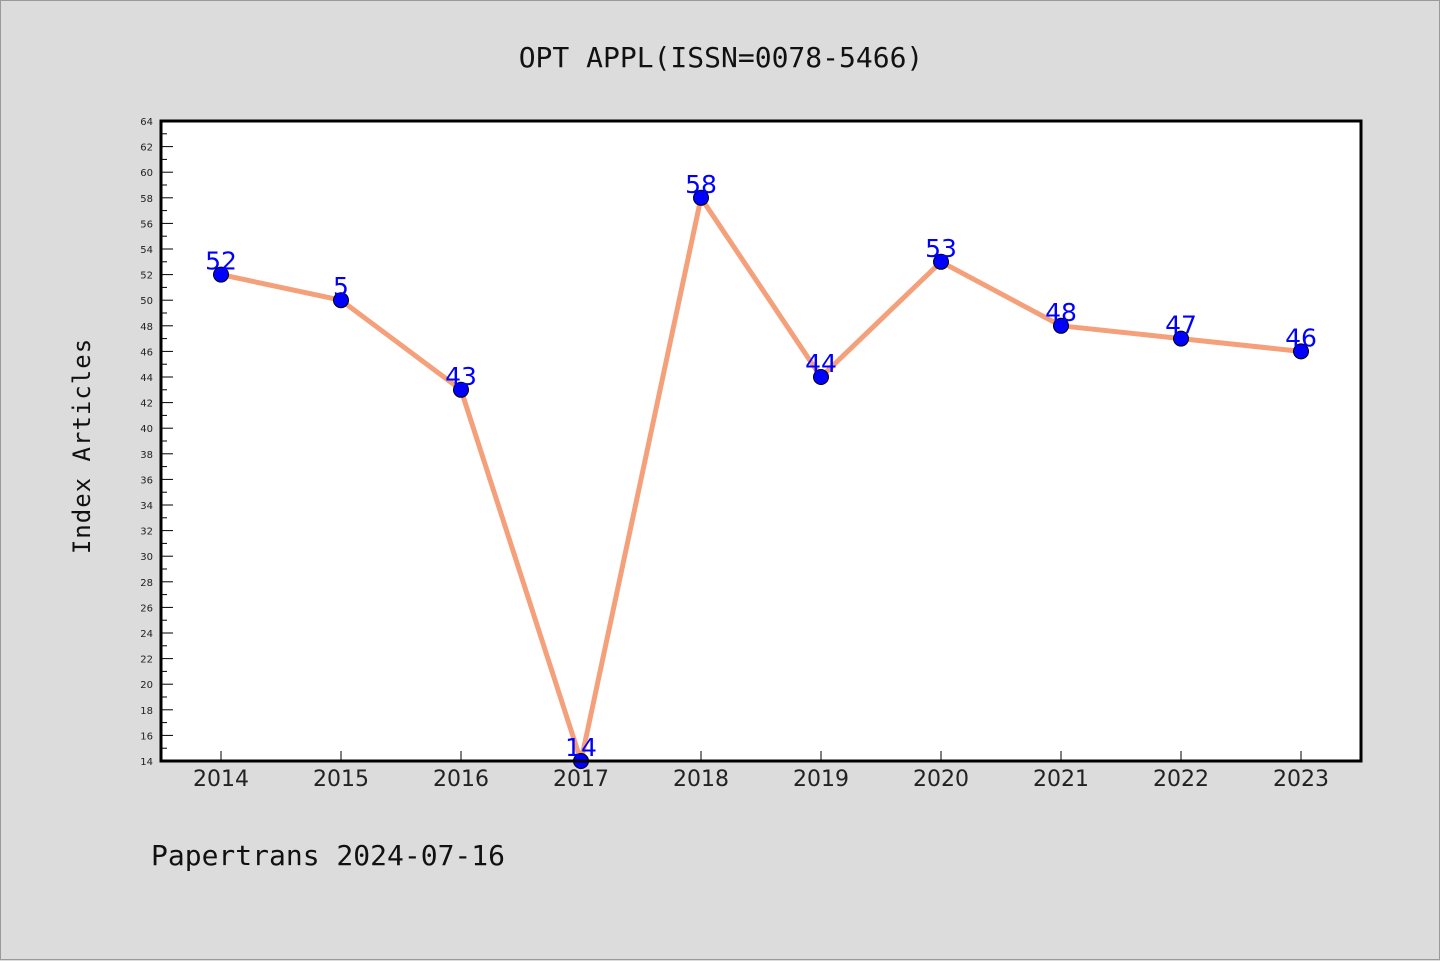 This screenshot has height=961, width=1440. What do you see at coordinates (461, 779) in the screenshot?
I see `x-tick-label: 2016` at bounding box center [461, 779].